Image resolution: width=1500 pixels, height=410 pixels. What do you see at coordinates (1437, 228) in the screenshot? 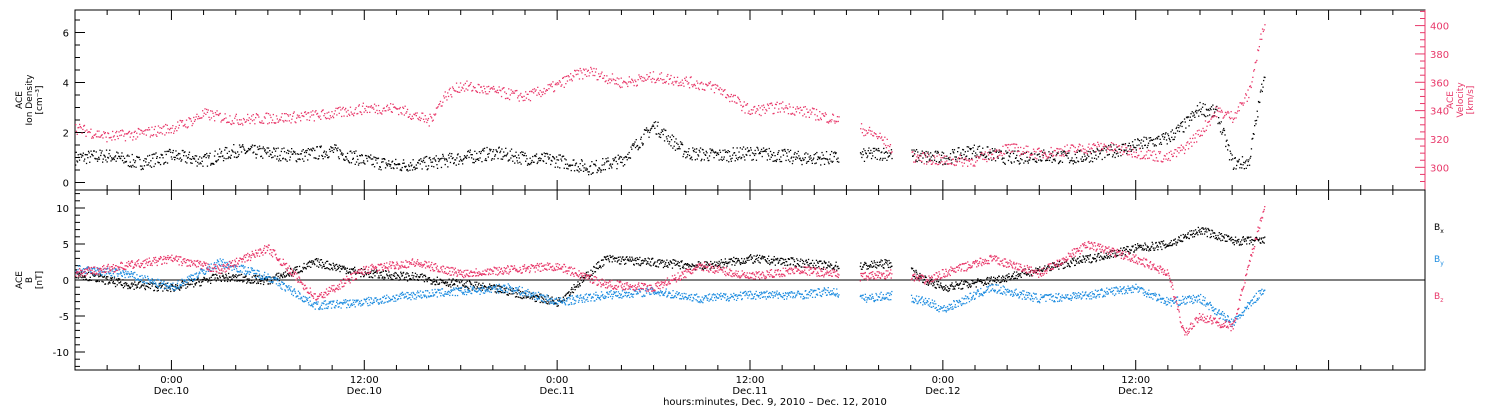
I see `legend-main: B` at bounding box center [1437, 228].